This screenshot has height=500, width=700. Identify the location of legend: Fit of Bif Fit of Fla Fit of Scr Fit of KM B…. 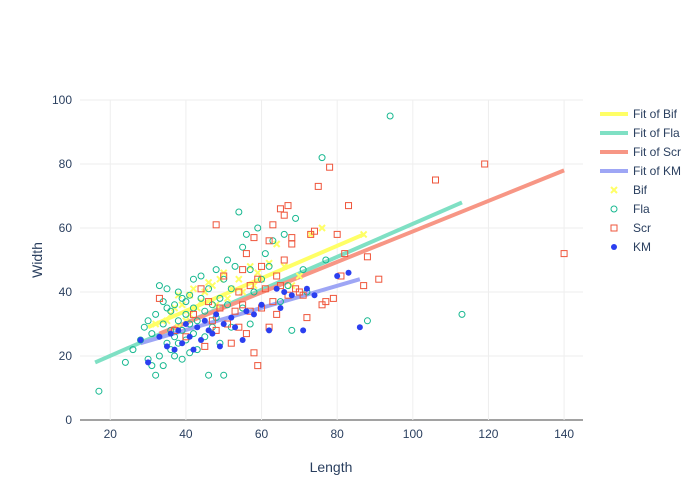
(640, 180).